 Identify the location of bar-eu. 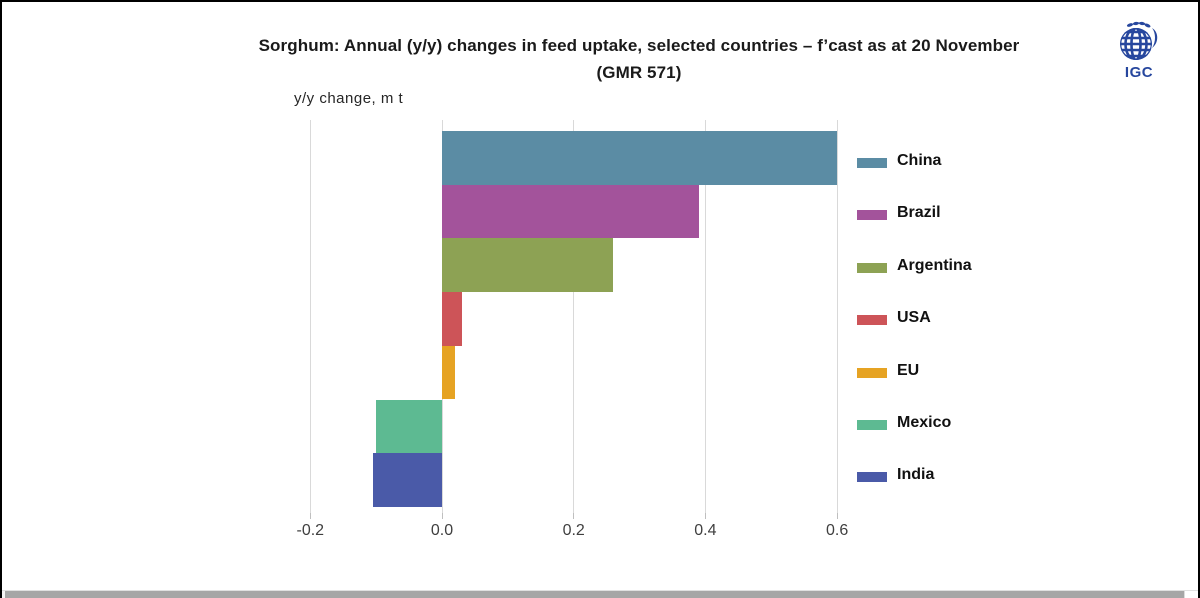
(449, 372).